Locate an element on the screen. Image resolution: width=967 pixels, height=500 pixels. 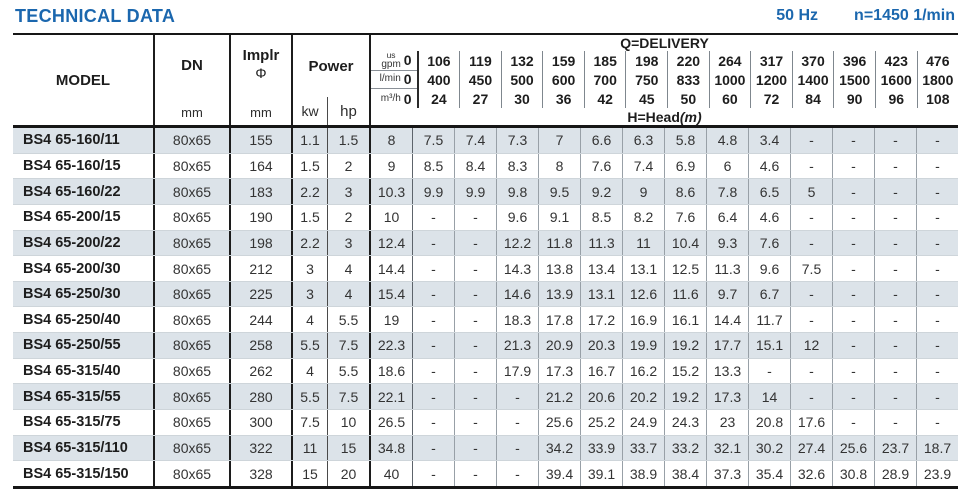
impeller-cell: 190 is located at coordinates (262, 217).